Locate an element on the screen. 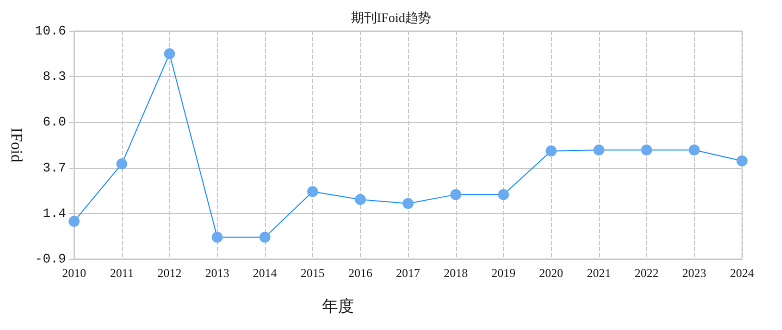  y-tick-label: -0.9 is located at coordinates (50, 259).